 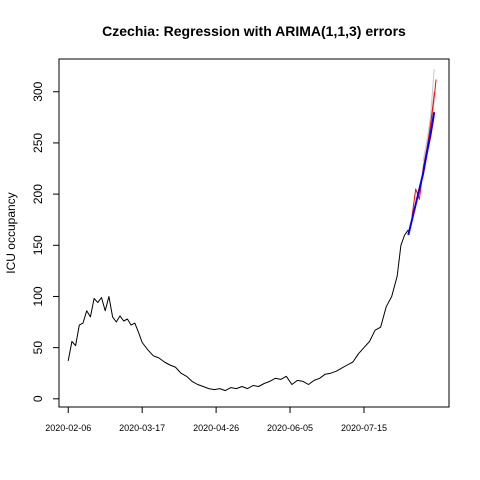 I want to click on y-tick-label: 200, so click(x=38, y=194).